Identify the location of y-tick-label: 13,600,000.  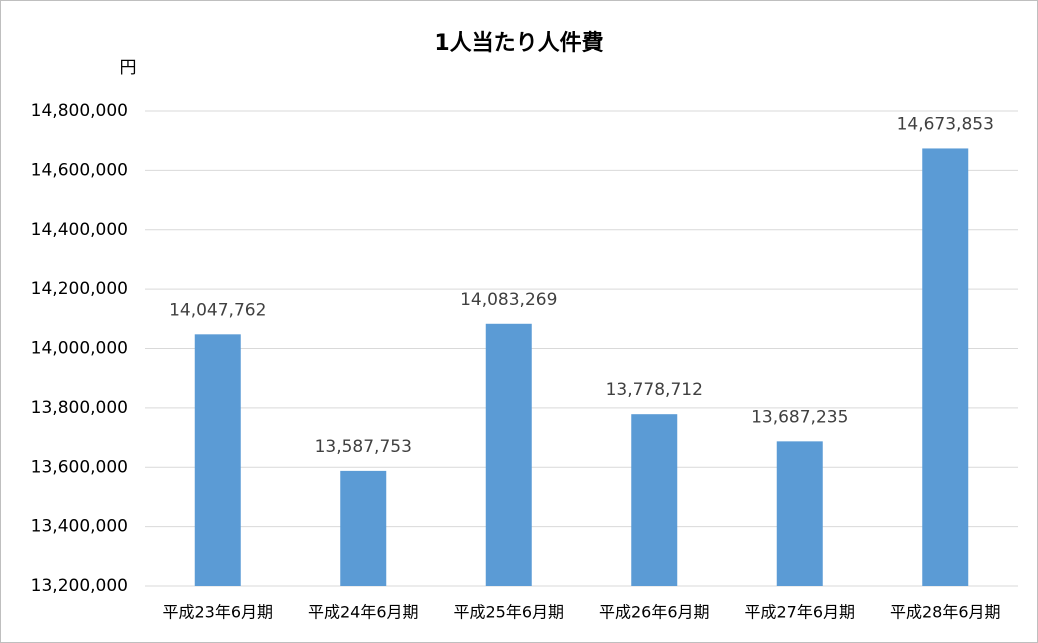
(79, 467).